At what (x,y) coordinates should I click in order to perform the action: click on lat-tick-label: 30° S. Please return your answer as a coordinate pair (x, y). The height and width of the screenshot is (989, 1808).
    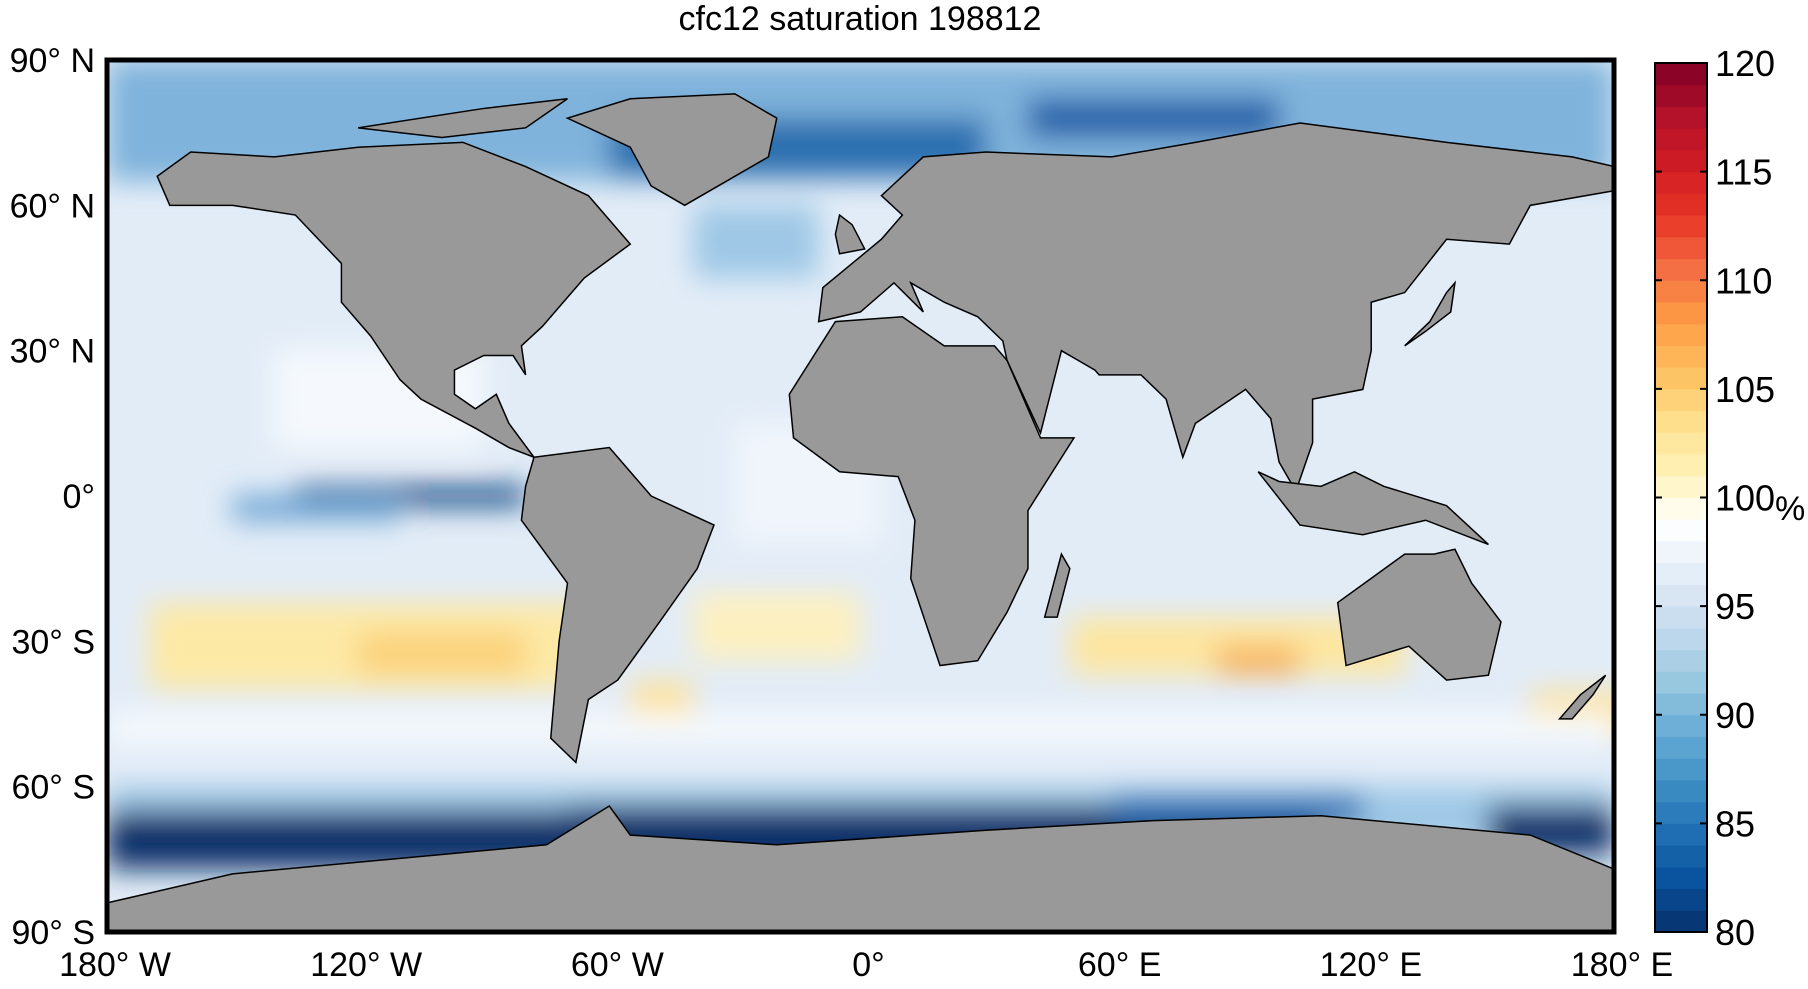
    Looking at the image, I should click on (53, 642).